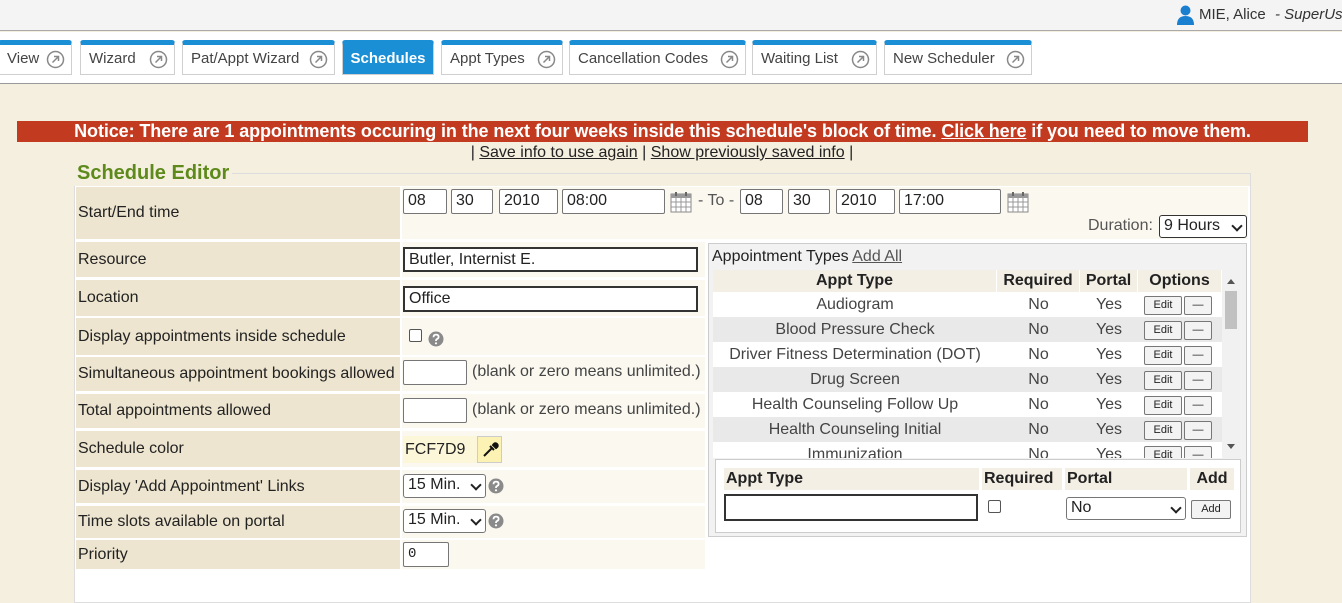 The width and height of the screenshot is (1342, 603). Describe the element at coordinates (984, 131) in the screenshot. I see `notice-link: Click here` at that location.